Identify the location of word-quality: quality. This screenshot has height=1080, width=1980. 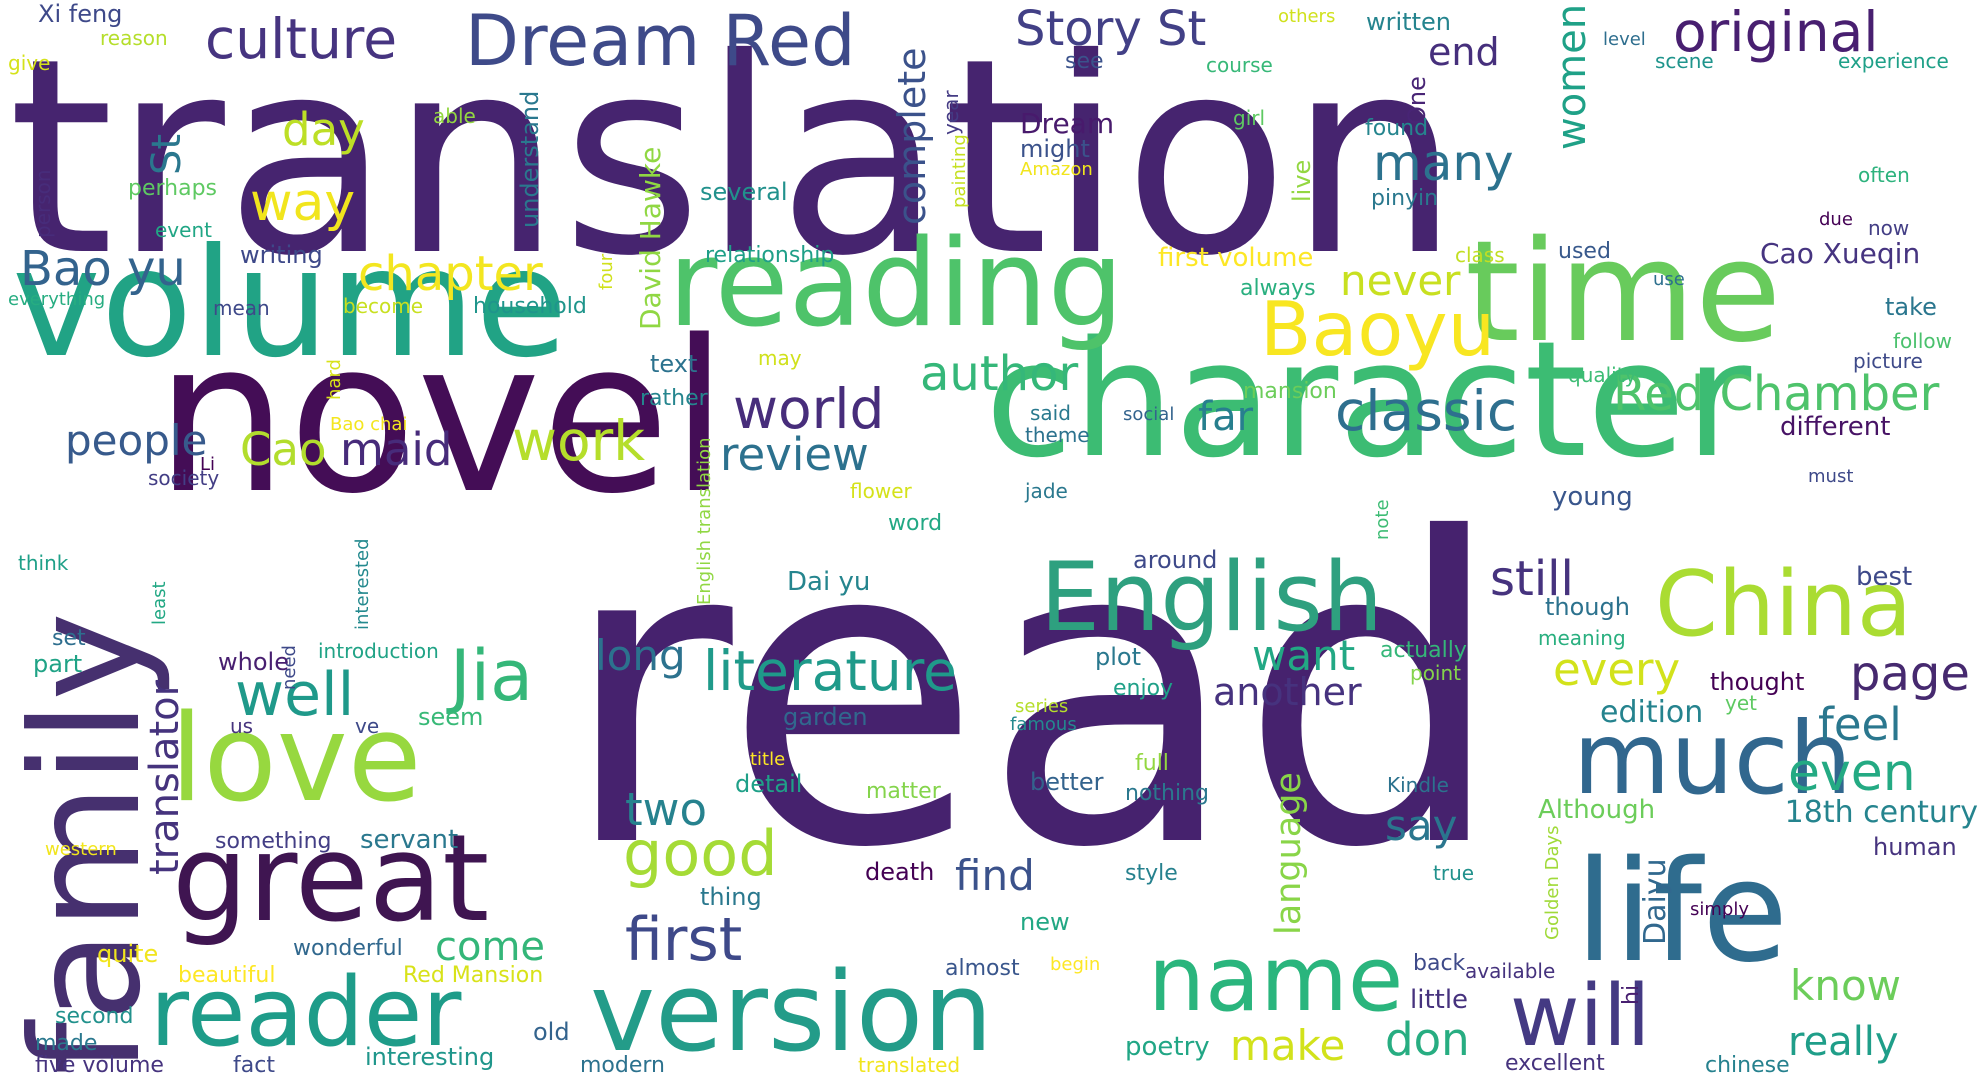
(1602, 375).